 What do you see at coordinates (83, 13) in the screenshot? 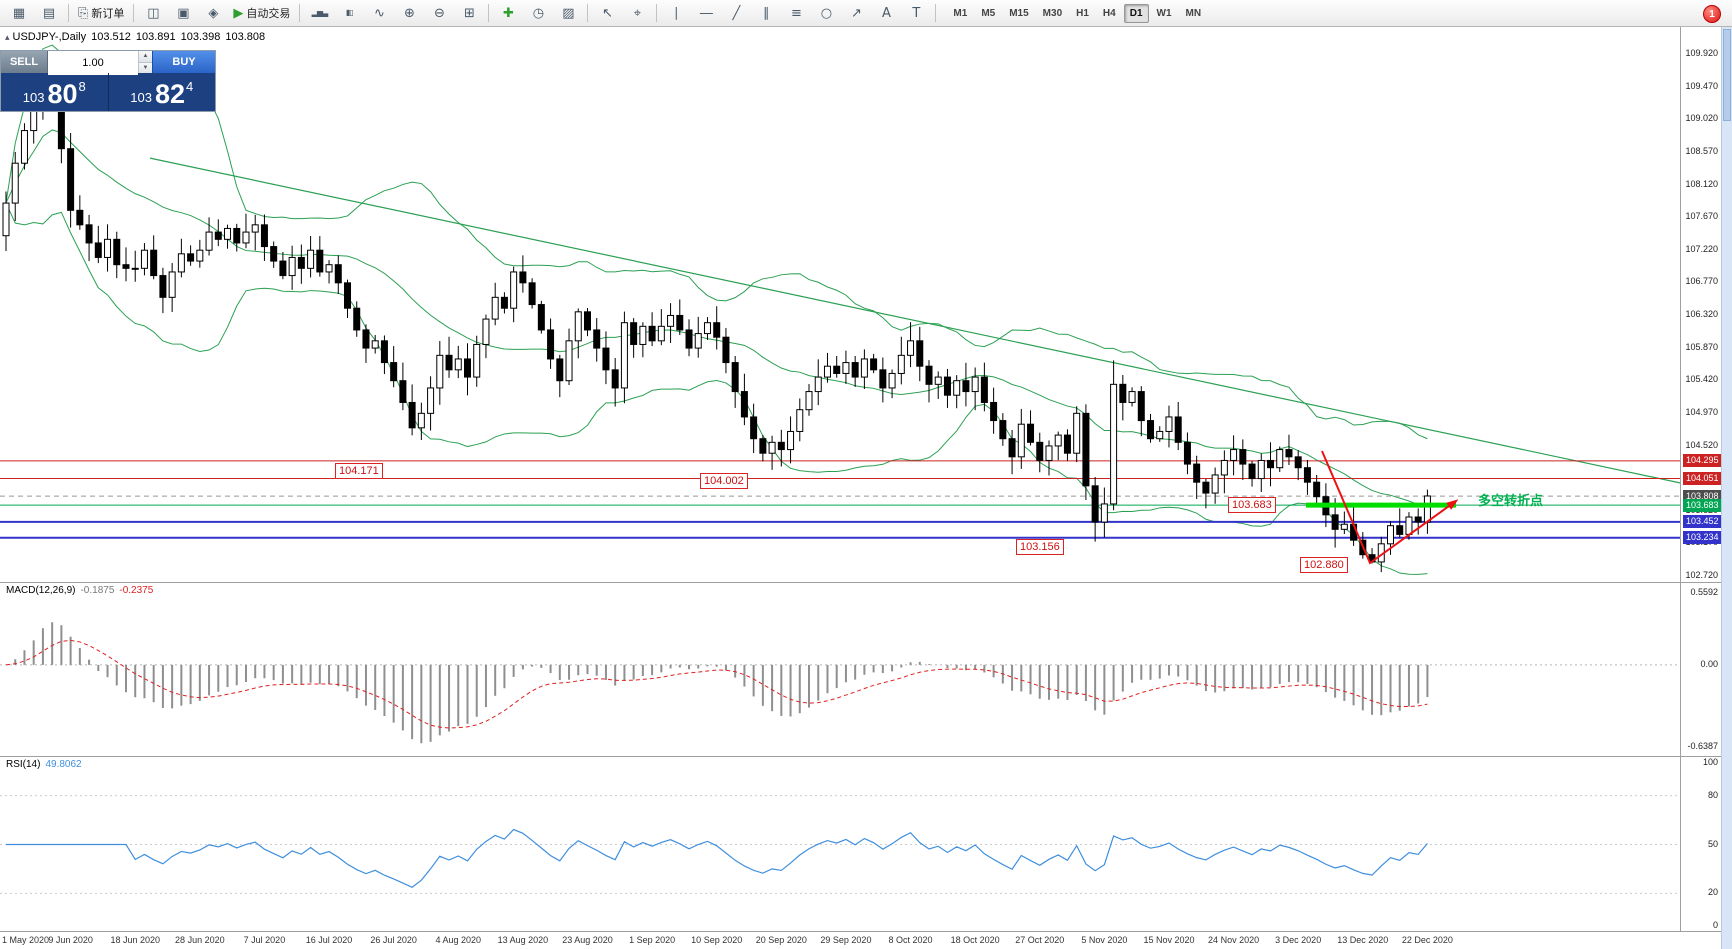
I see `new-order-icon: ⎘` at bounding box center [83, 13].